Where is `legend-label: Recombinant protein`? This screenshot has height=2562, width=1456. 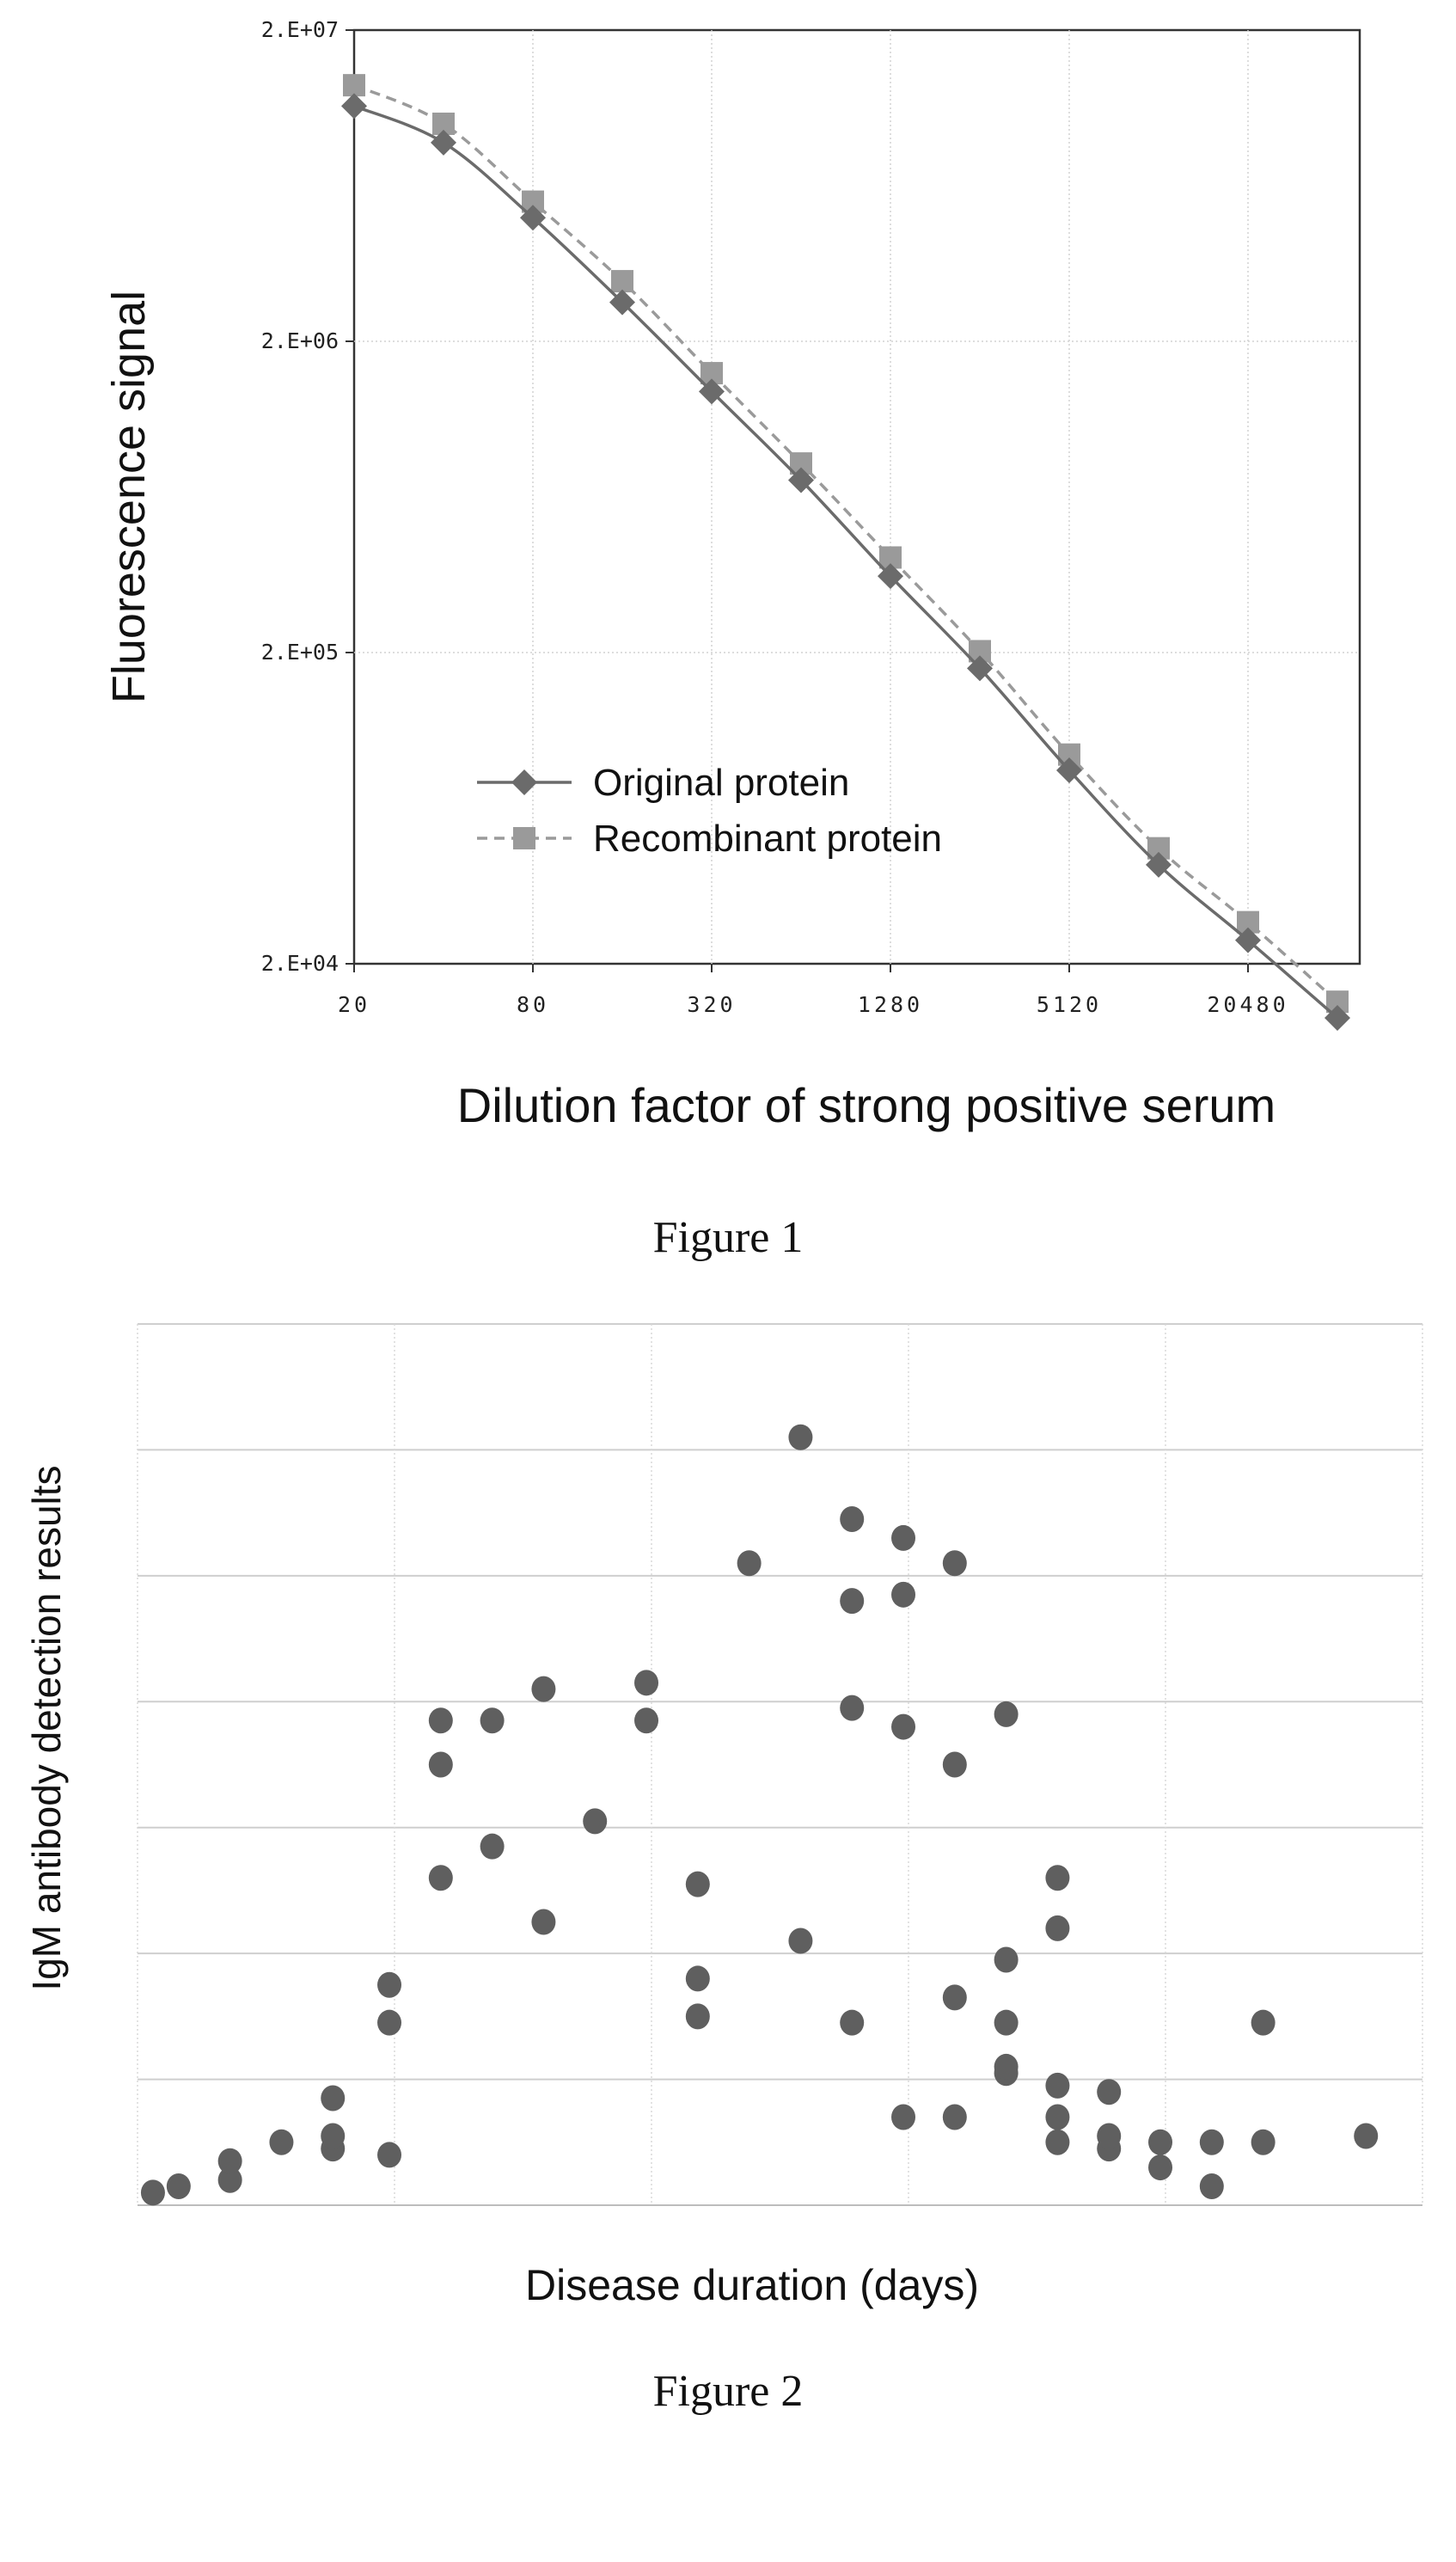
legend-label: Recombinant protein is located at coordinates (768, 839).